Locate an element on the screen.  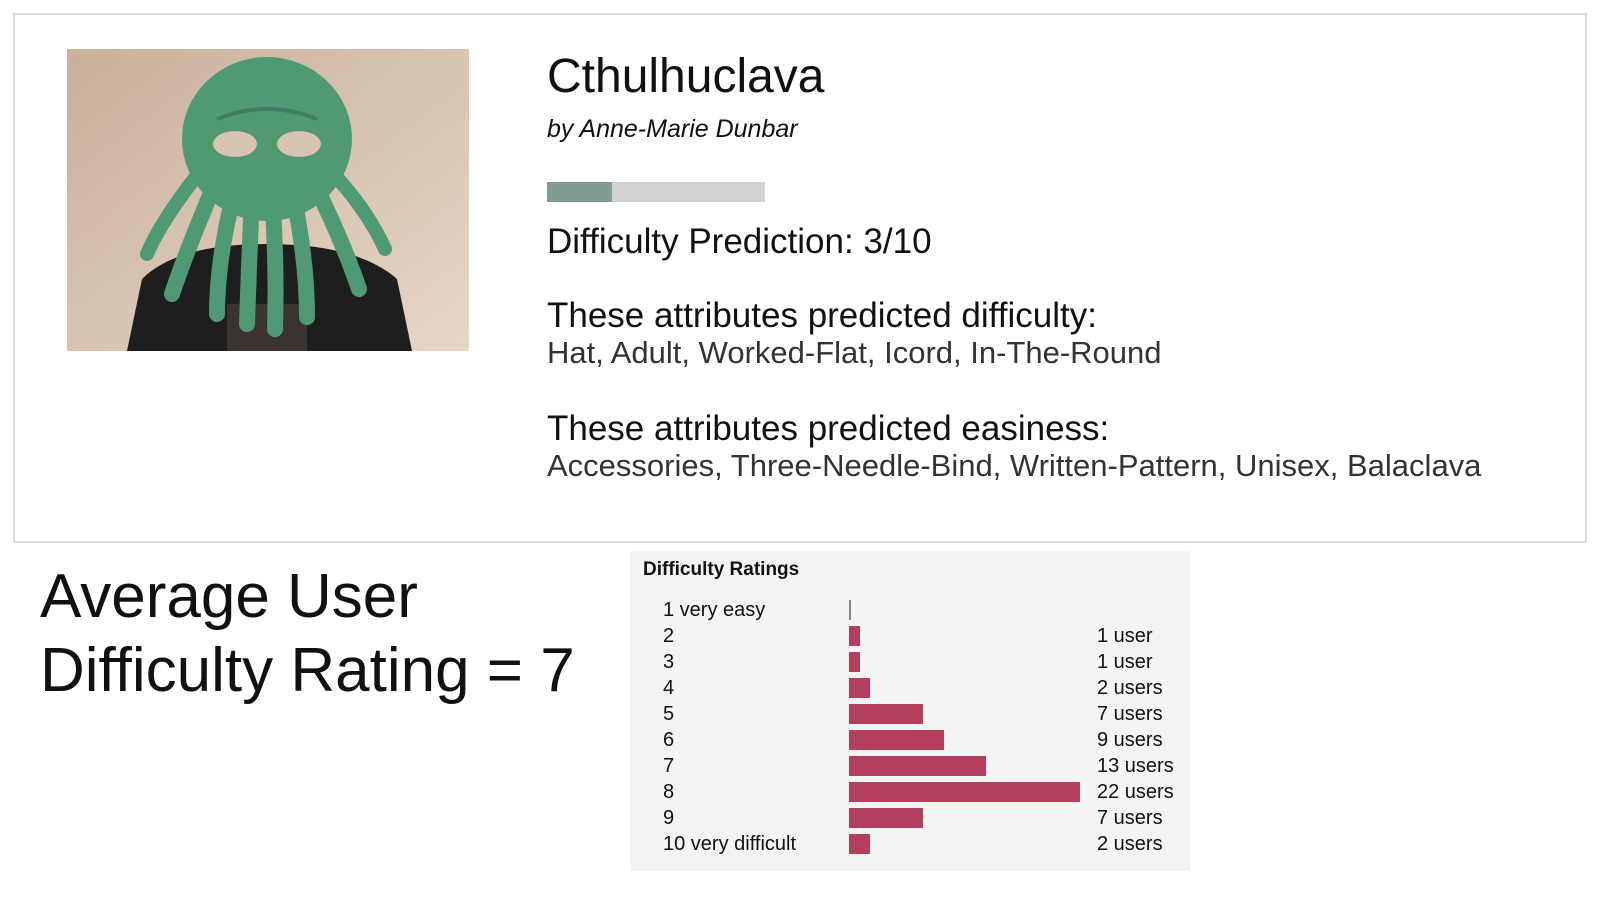
rating-count-3: 1 user is located at coordinates (1125, 662).